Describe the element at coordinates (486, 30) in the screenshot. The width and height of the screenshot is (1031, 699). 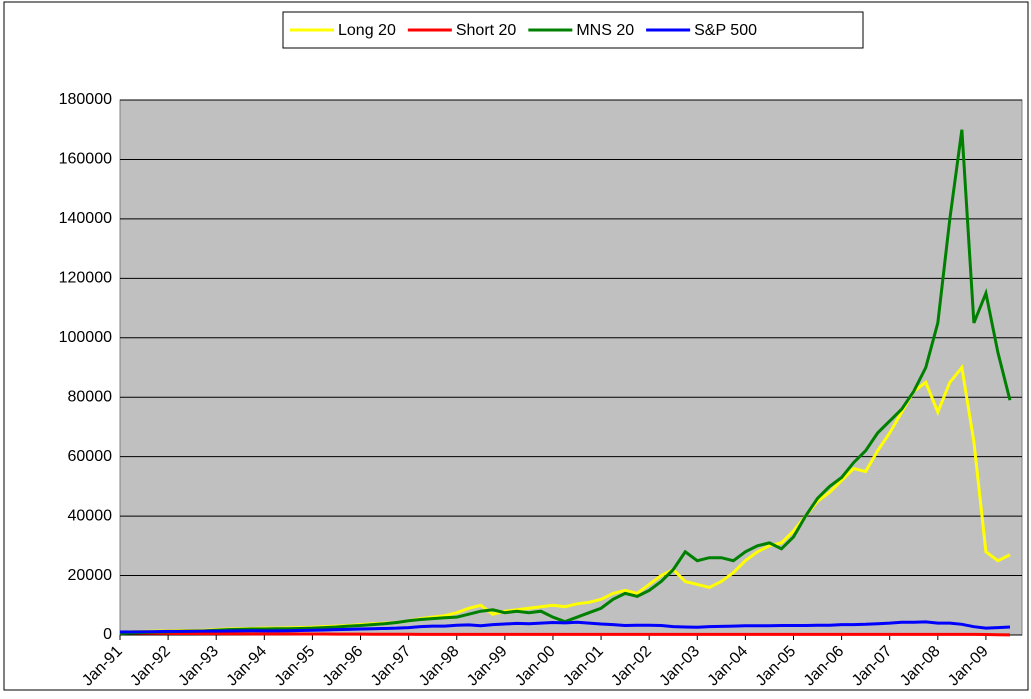
I see `legend-label: Short 20` at that location.